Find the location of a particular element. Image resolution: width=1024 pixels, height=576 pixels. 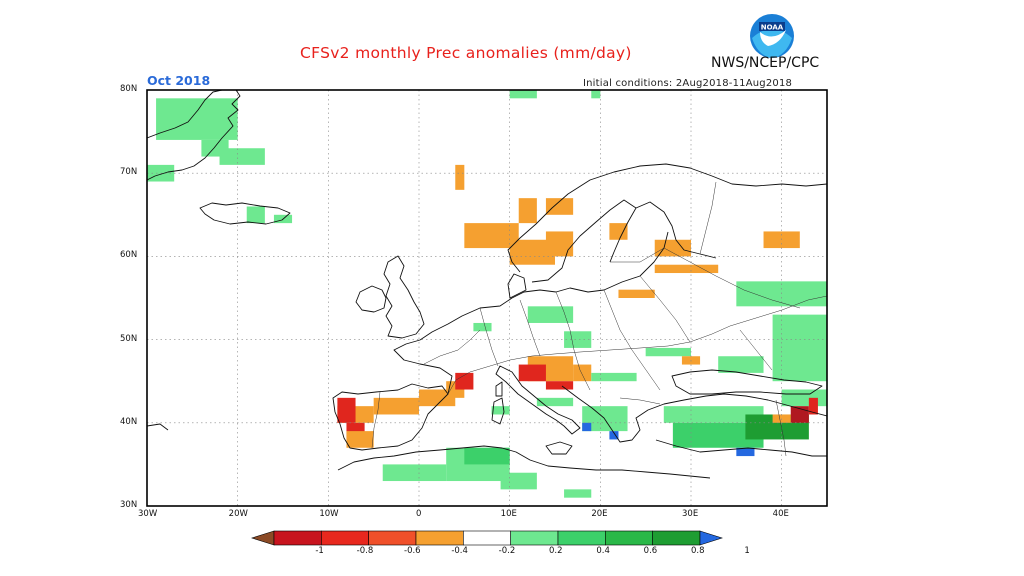

latitude-label: 50N is located at coordinates (129, 338).